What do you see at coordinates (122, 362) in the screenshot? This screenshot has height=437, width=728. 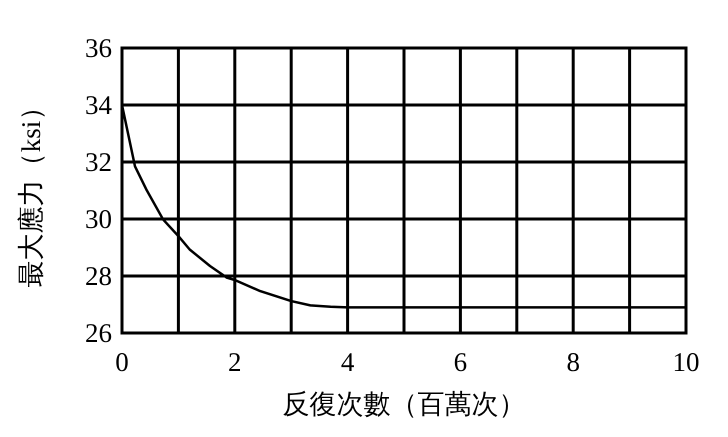 I see `x-tick-label: 0` at bounding box center [122, 362].